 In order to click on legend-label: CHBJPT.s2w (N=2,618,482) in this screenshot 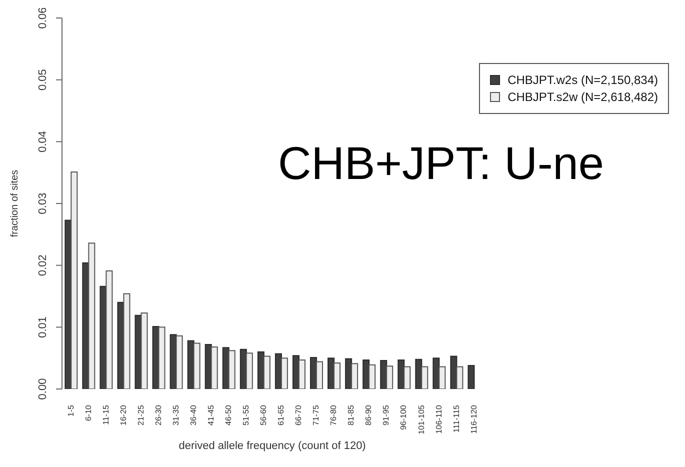, I will do `click(583, 97)`.